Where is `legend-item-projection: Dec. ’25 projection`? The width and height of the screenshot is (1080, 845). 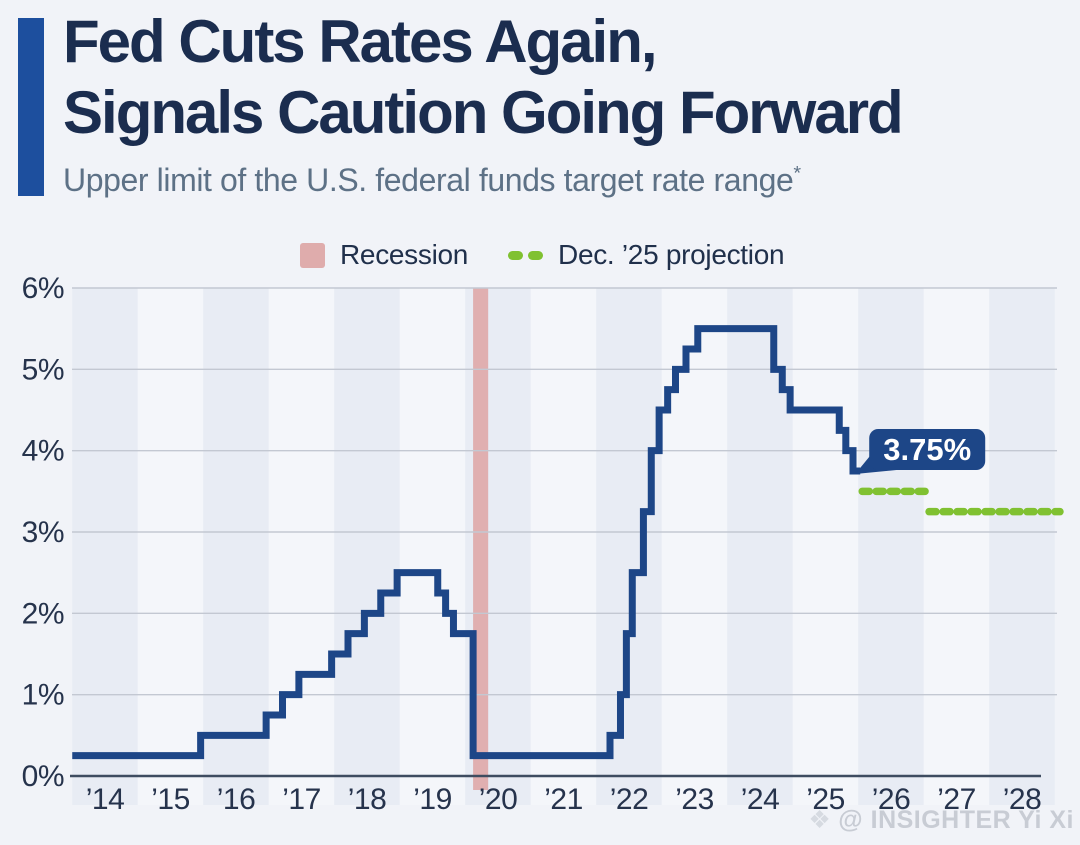
legend-item-projection: Dec. ’25 projection is located at coordinates (646, 255).